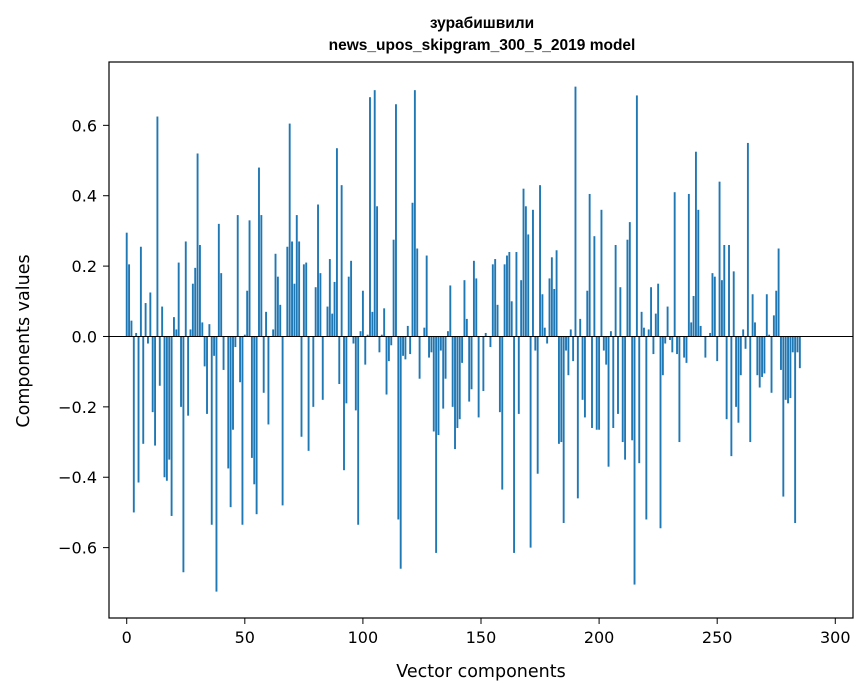 Image resolution: width=867 pixels, height=696 pixels. I want to click on y-tick-label: −0.6, so click(77, 548).